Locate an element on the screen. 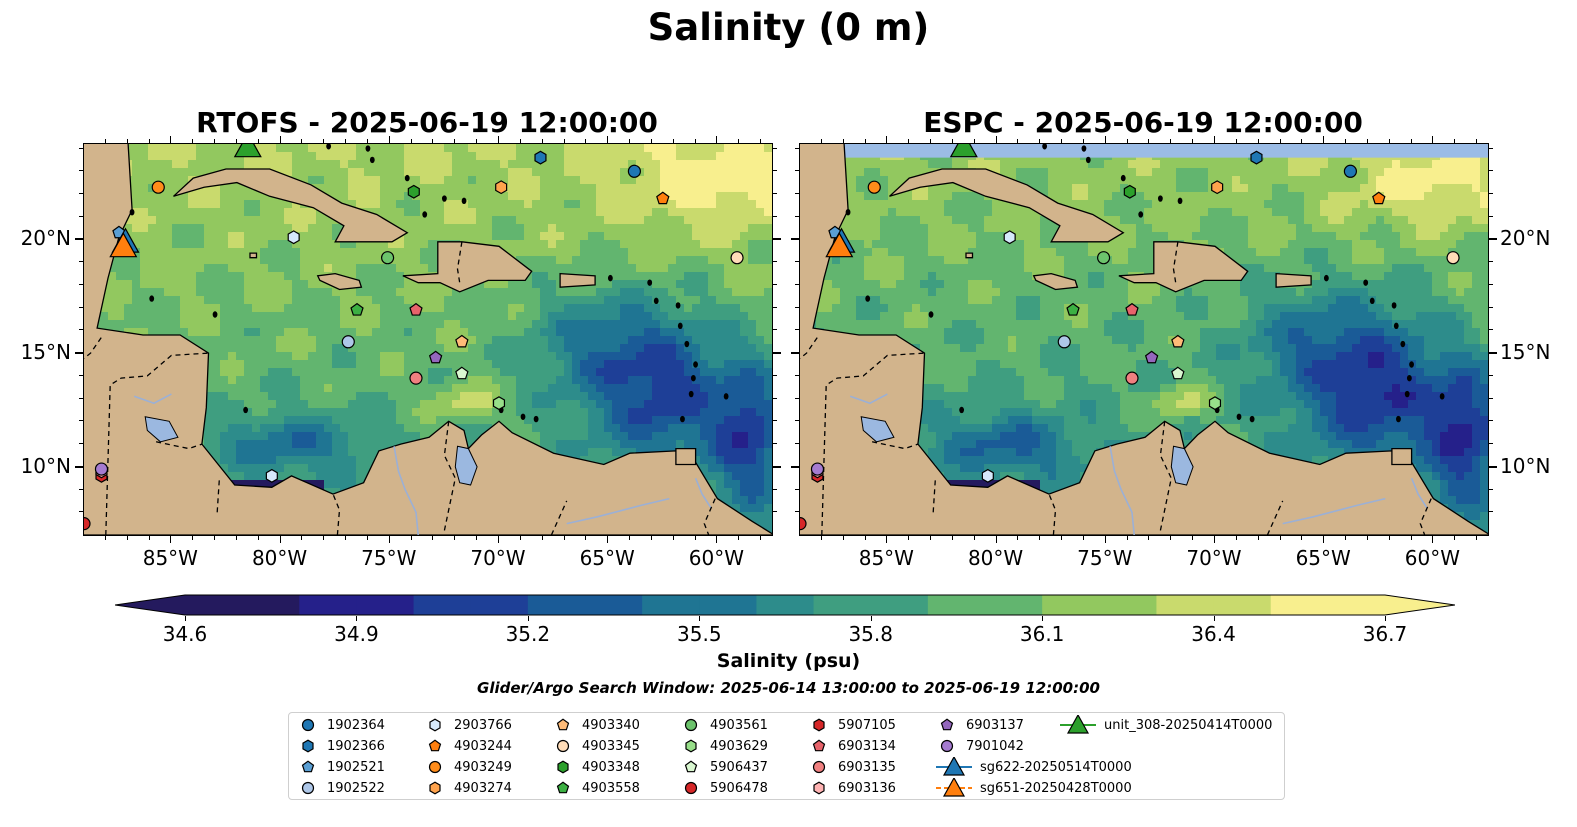 The image size is (1577, 827). legend-item: 4903340 is located at coordinates (596, 725).